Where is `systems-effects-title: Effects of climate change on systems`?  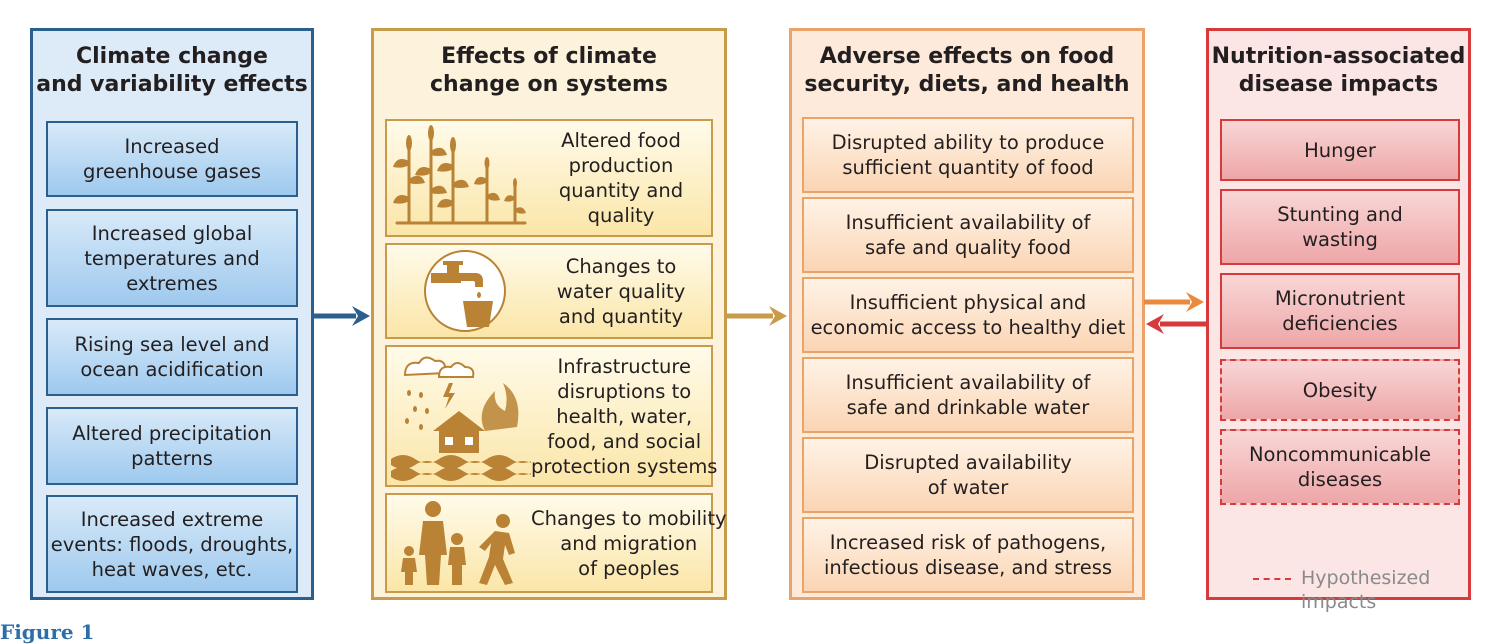 systems-effects-title: Effects of climate change on systems is located at coordinates (549, 70).